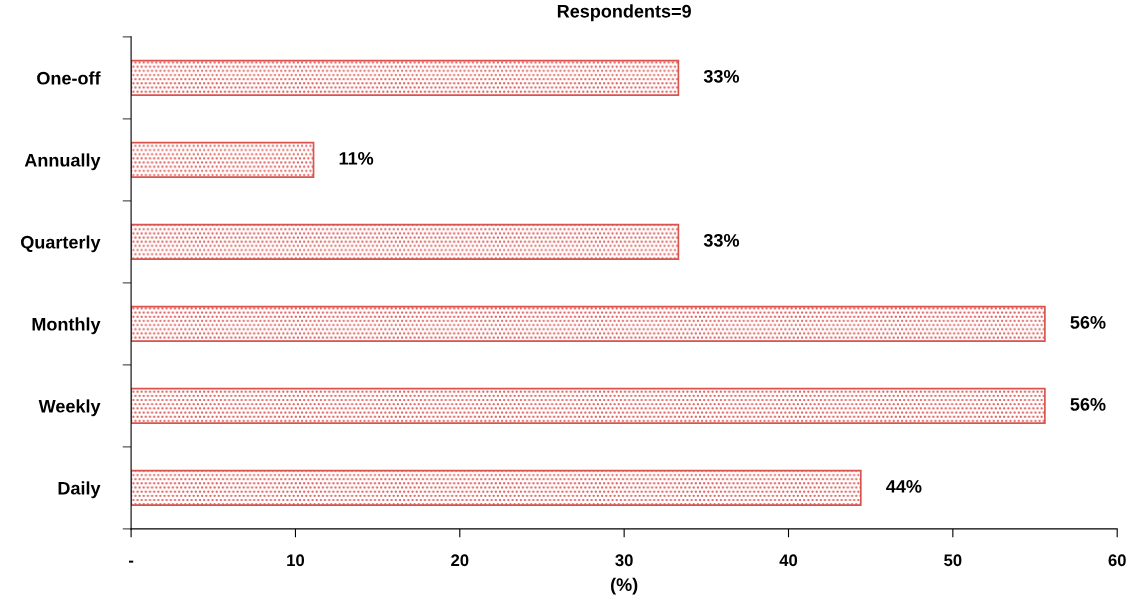 The width and height of the screenshot is (1140, 615). Describe the element at coordinates (62, 162) in the screenshot. I see `y-tick-label: Annually` at that location.